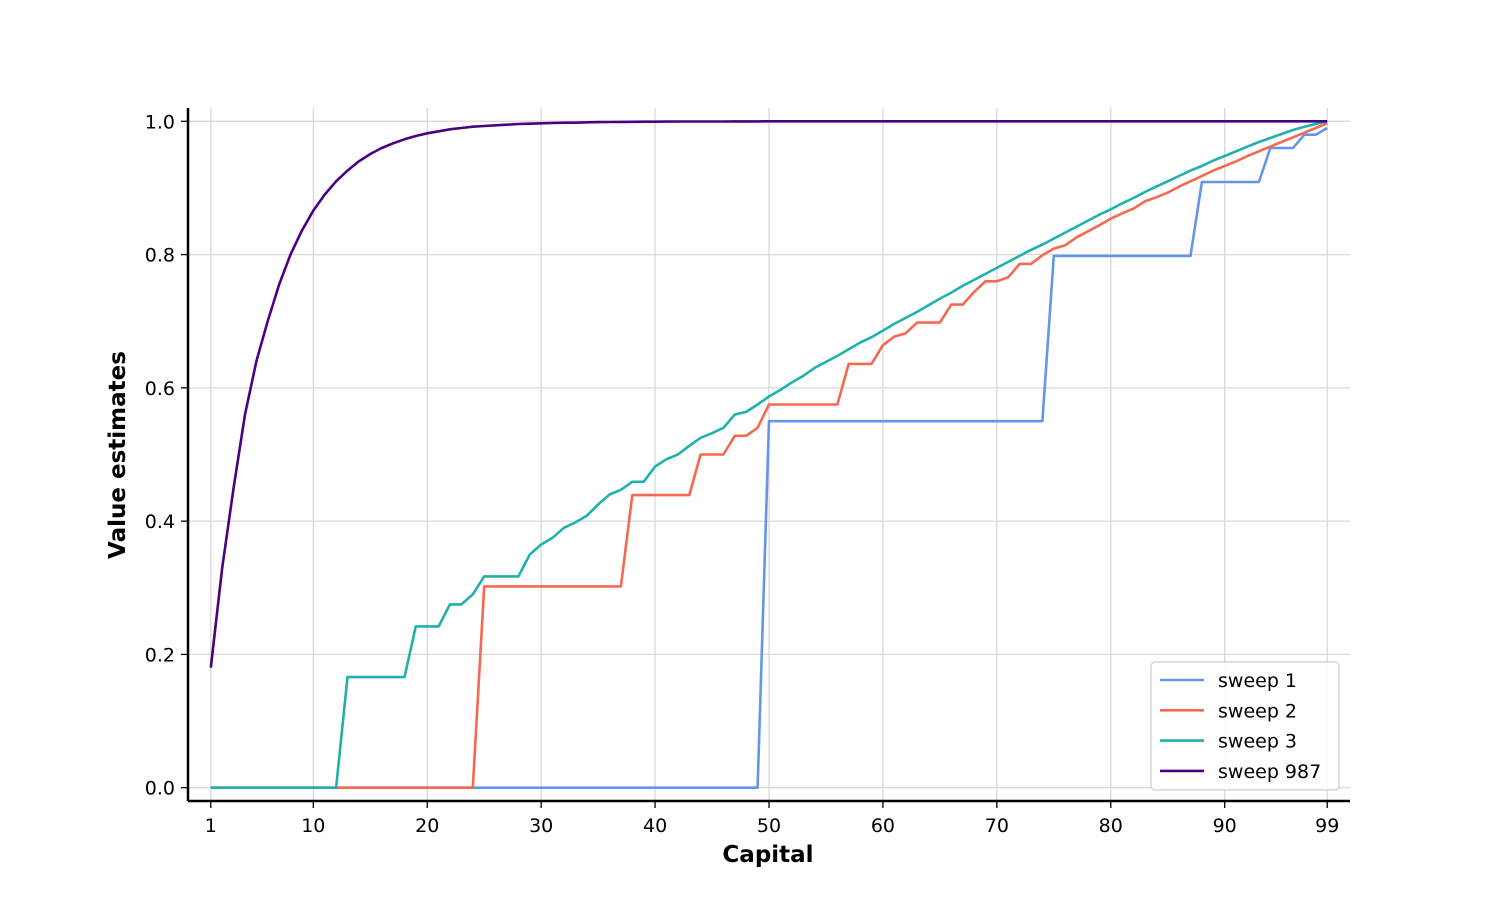 The height and width of the screenshot is (900, 1500). Describe the element at coordinates (160, 256) in the screenshot. I see `y-tick-label: 0.8` at that location.